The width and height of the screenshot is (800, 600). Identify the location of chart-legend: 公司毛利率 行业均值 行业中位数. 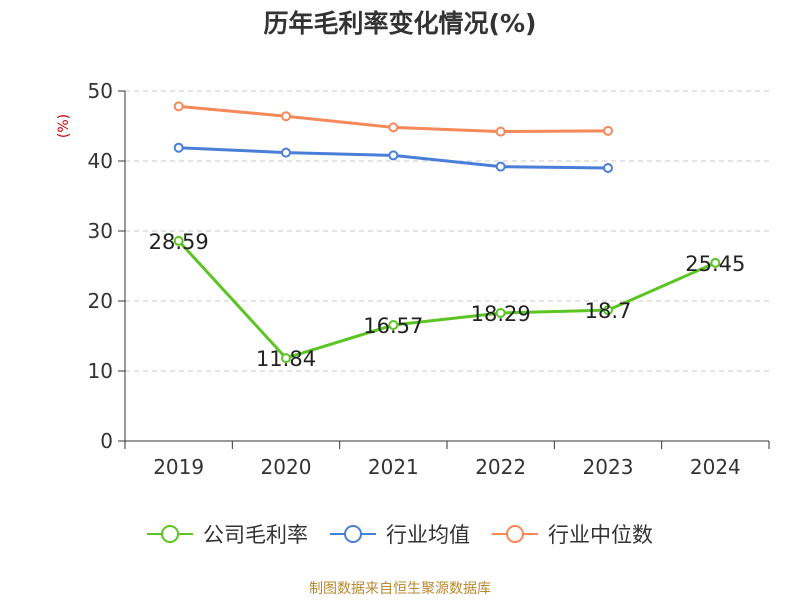
(400, 534).